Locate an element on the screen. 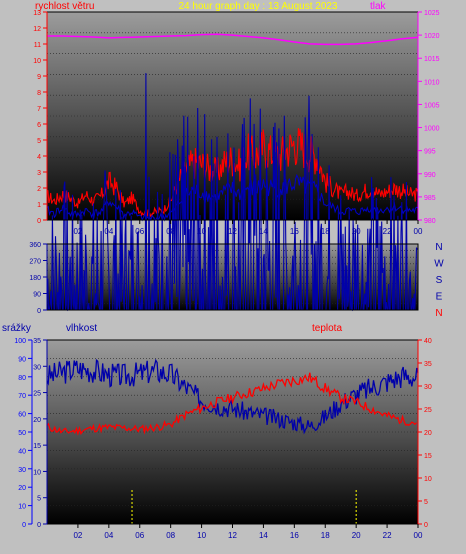 This screenshot has width=466, height=554. humidity-y-tick-label: 35 is located at coordinates (37, 341).